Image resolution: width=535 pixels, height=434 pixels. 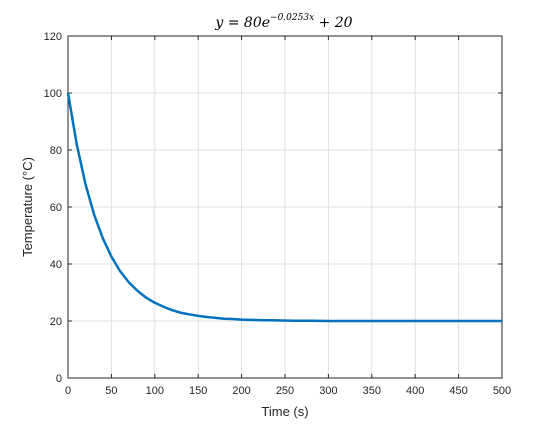 I want to click on x-tick-label: 0, so click(x=68, y=391).